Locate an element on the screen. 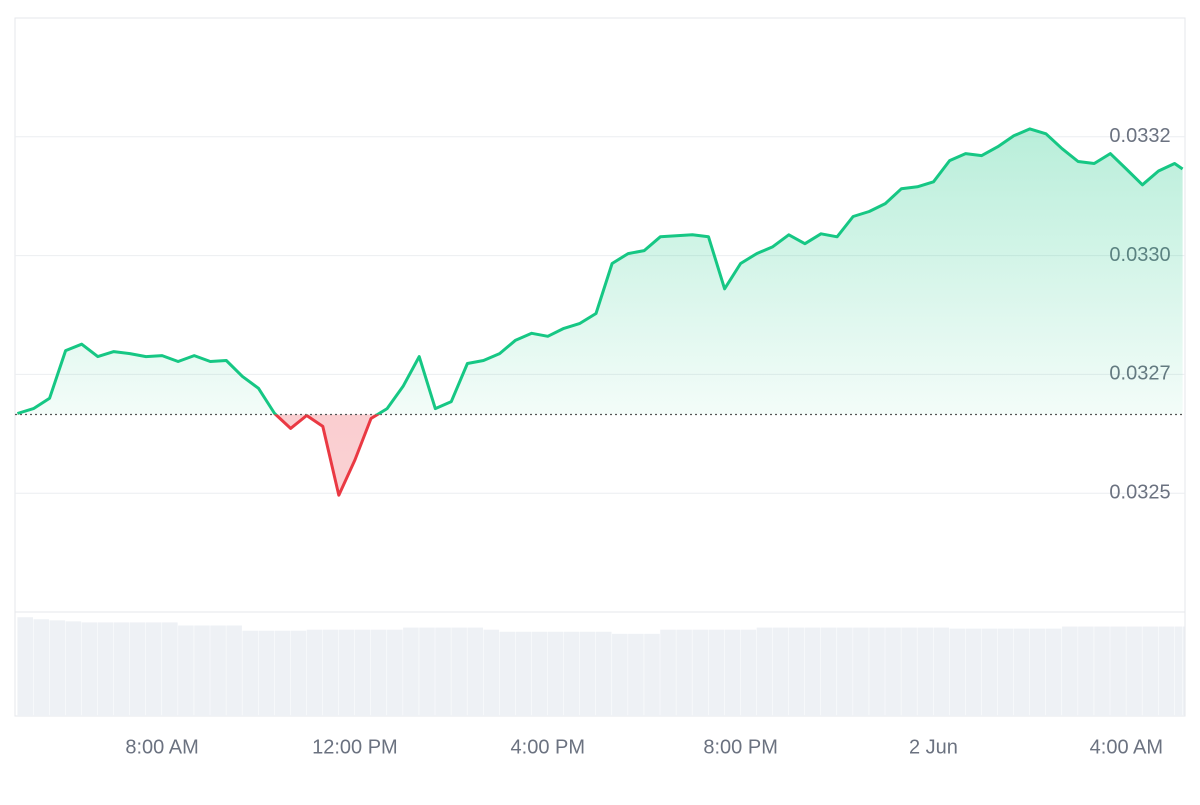 The image size is (1200, 805). y-tick-label: 0.0325 is located at coordinates (1139, 492).